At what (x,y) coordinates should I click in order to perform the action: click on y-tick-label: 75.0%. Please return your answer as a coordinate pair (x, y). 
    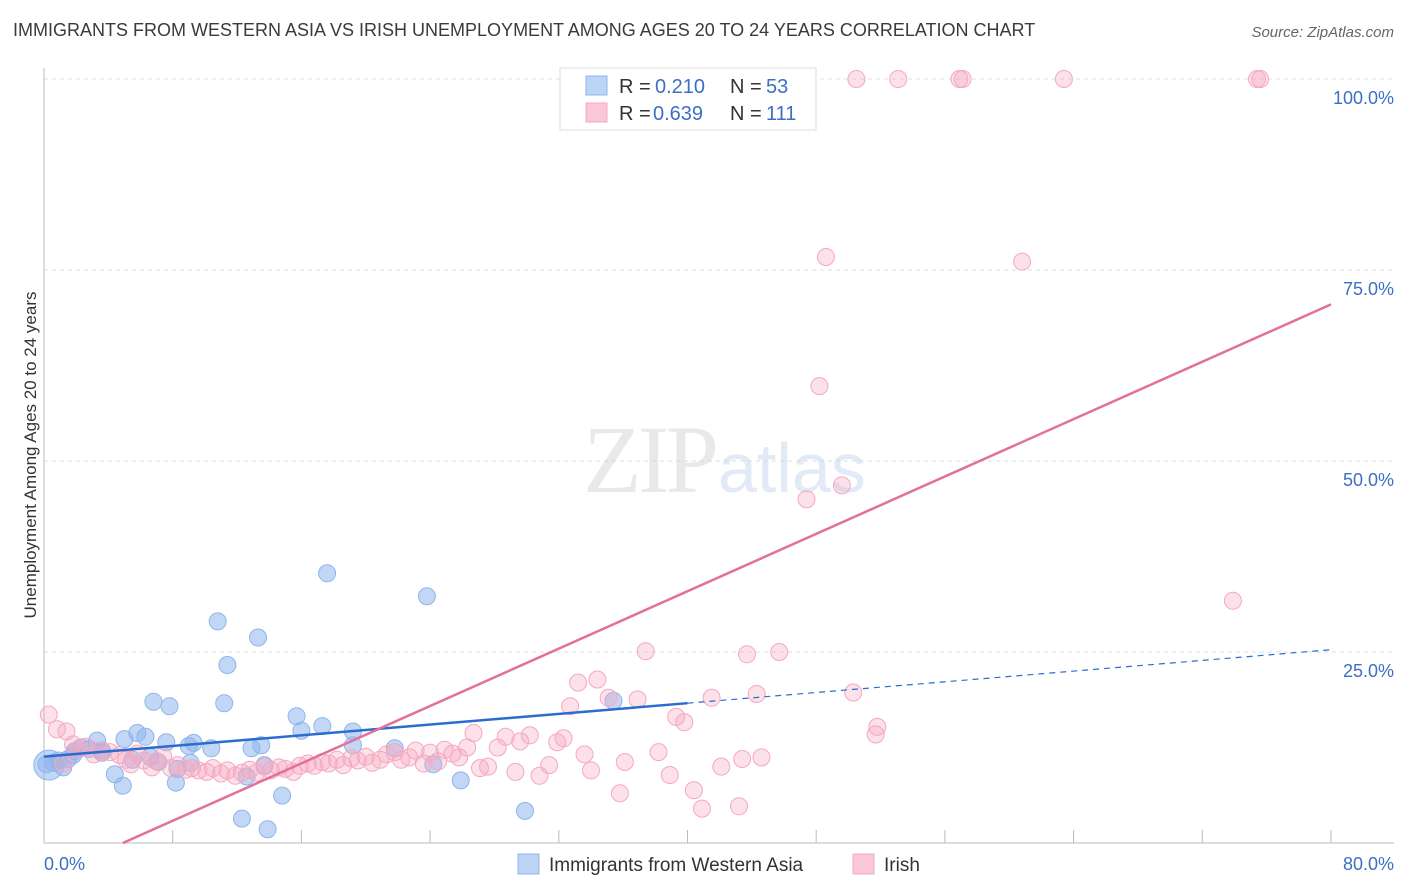
    Looking at the image, I should click on (1368, 289).